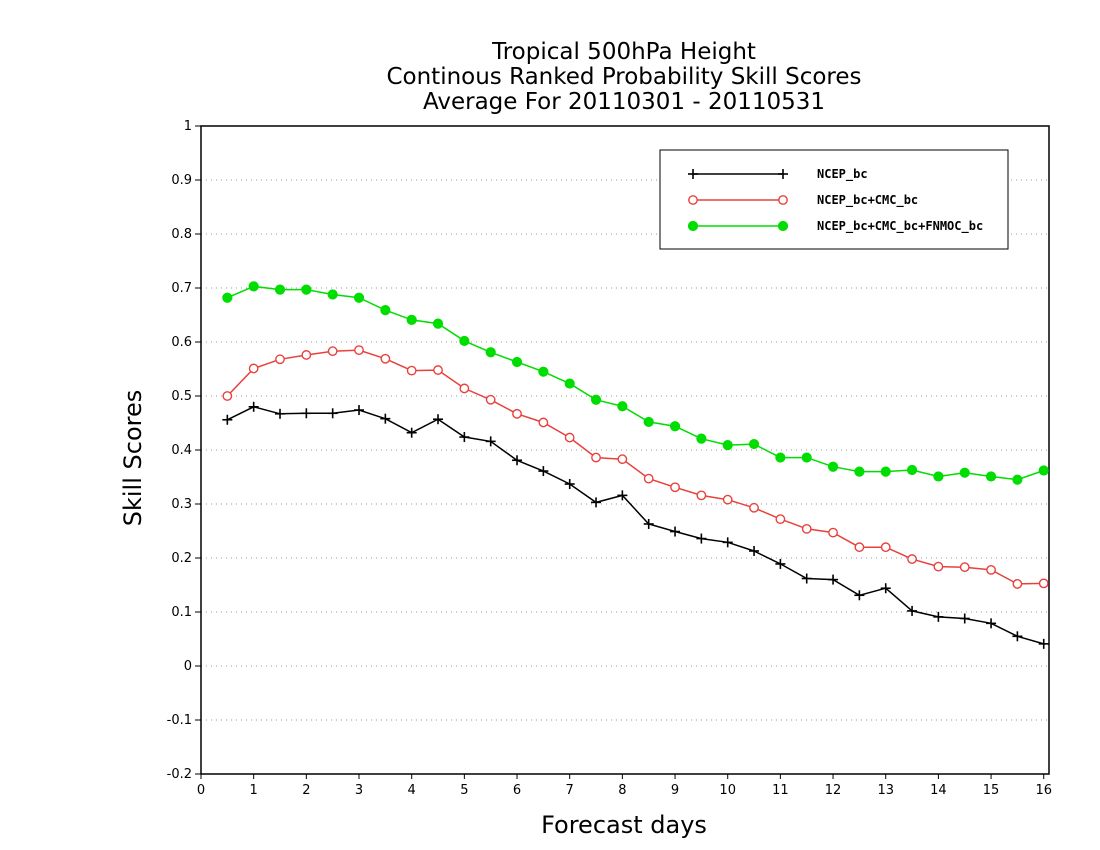 This screenshot has width=1100, height=850. What do you see at coordinates (780, 790) in the screenshot?
I see `x-tick-label: 11` at bounding box center [780, 790].